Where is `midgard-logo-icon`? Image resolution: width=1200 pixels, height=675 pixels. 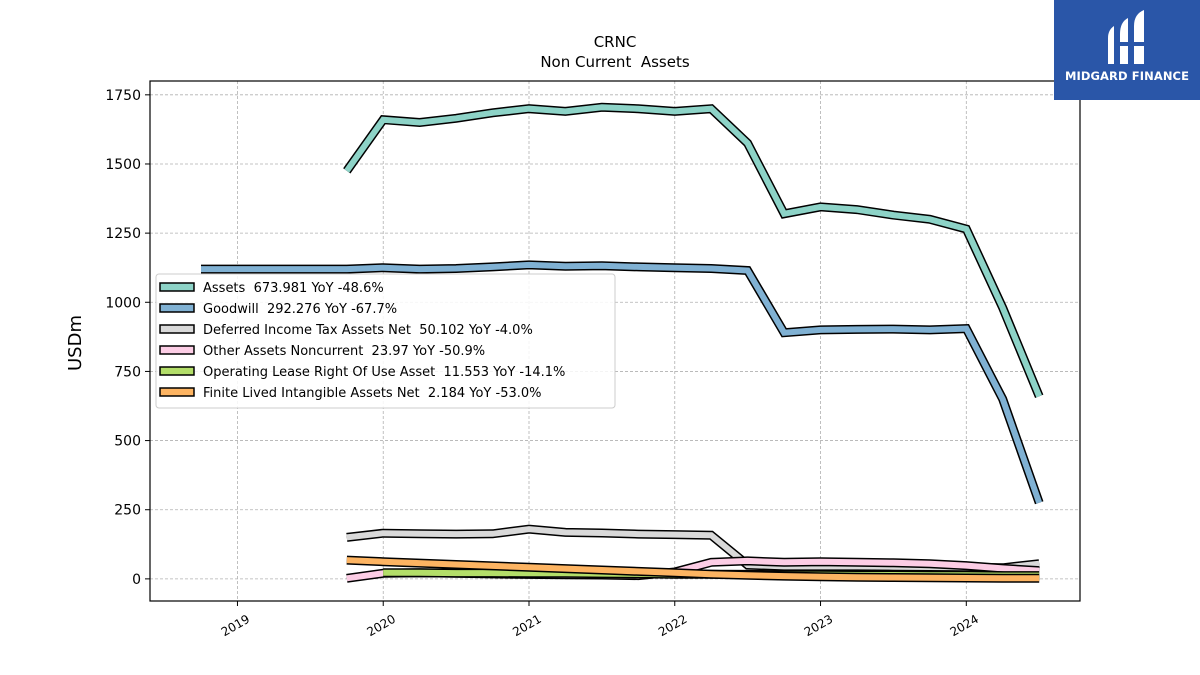 midgard-logo-icon is located at coordinates (1126, 37).